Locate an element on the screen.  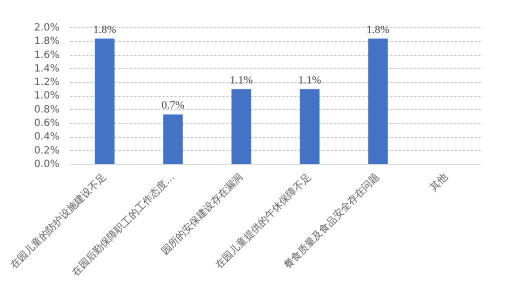
y-tick-label: 1.2% is located at coordinates (47, 82).